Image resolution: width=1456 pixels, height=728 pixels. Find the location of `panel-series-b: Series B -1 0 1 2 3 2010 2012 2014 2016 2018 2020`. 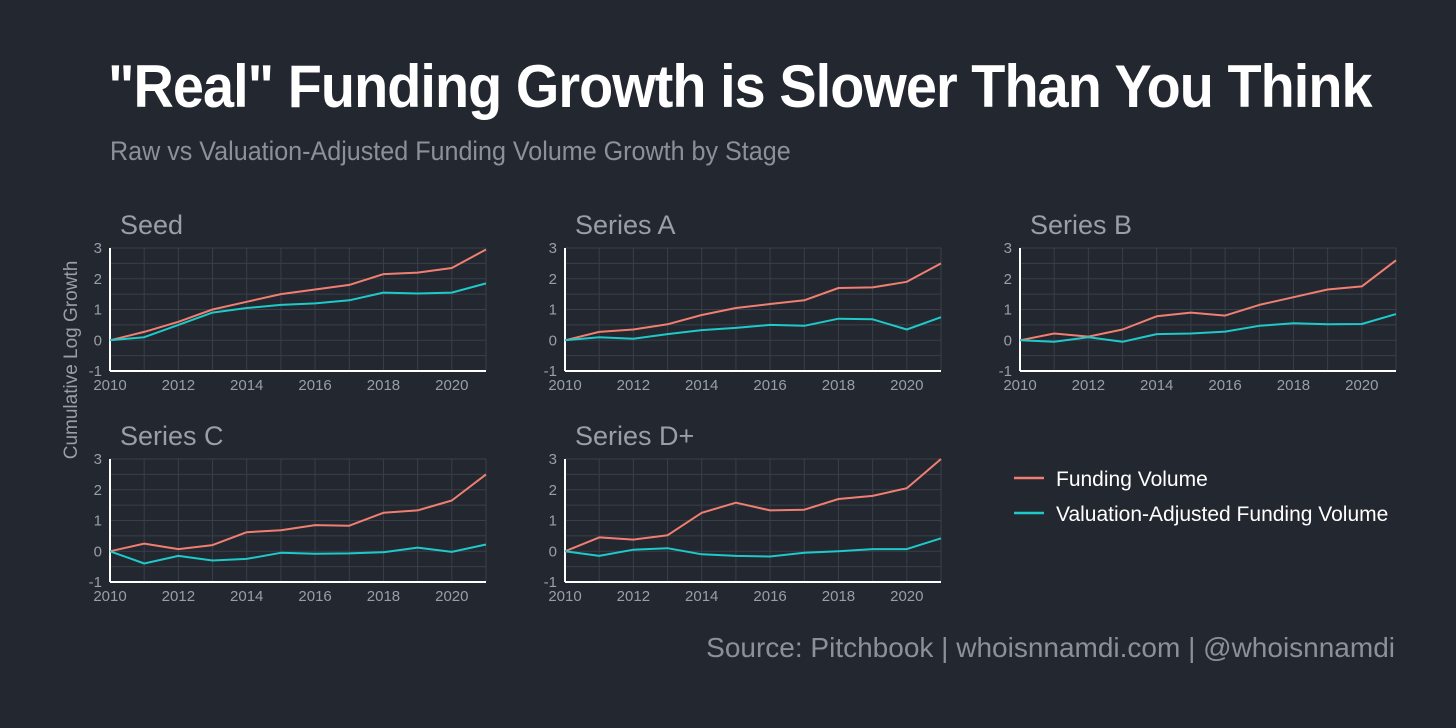

panel-series-b: Series B -1 0 1 2 3 2010 2012 2014 2016 2018 2020 is located at coordinates (1198, 302).